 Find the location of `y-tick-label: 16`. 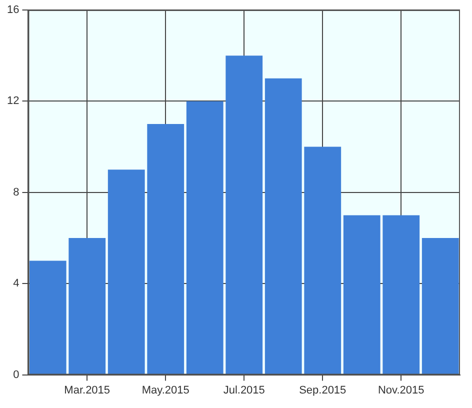

y-tick-label: 16 is located at coordinates (13, 10).